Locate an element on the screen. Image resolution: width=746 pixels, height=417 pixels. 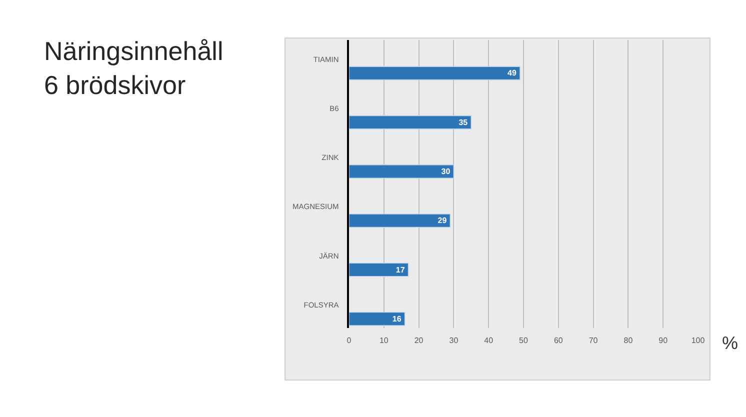
data-label: 30 is located at coordinates (446, 171).